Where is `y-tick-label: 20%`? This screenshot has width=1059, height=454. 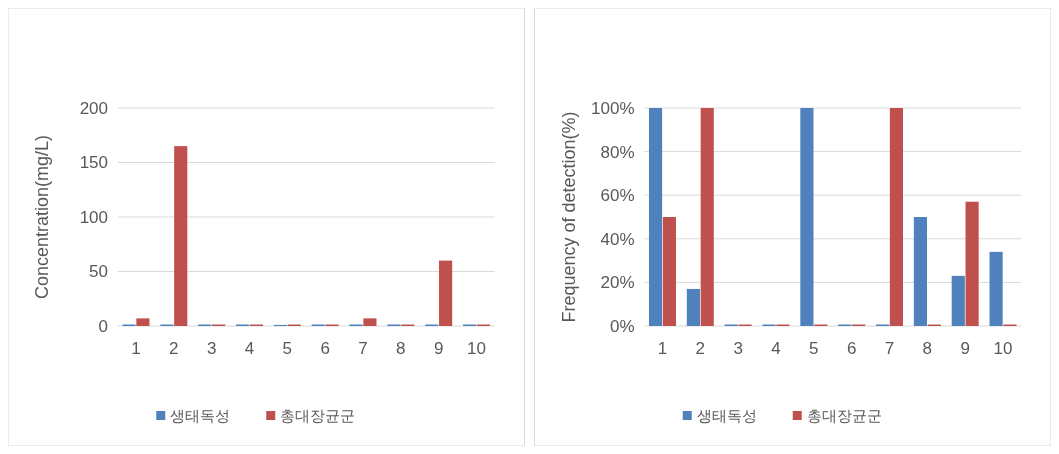 y-tick-label: 20% is located at coordinates (617, 283).